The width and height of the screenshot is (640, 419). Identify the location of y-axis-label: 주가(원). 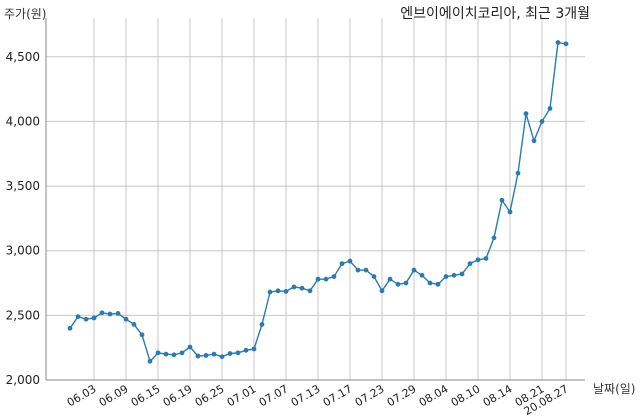
(25, 14).